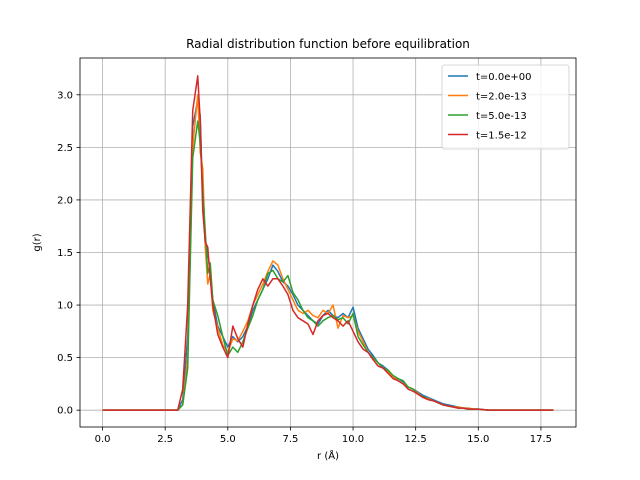  Describe the element at coordinates (37, 242) in the screenshot. I see `y-axis-label: g(r)` at that location.